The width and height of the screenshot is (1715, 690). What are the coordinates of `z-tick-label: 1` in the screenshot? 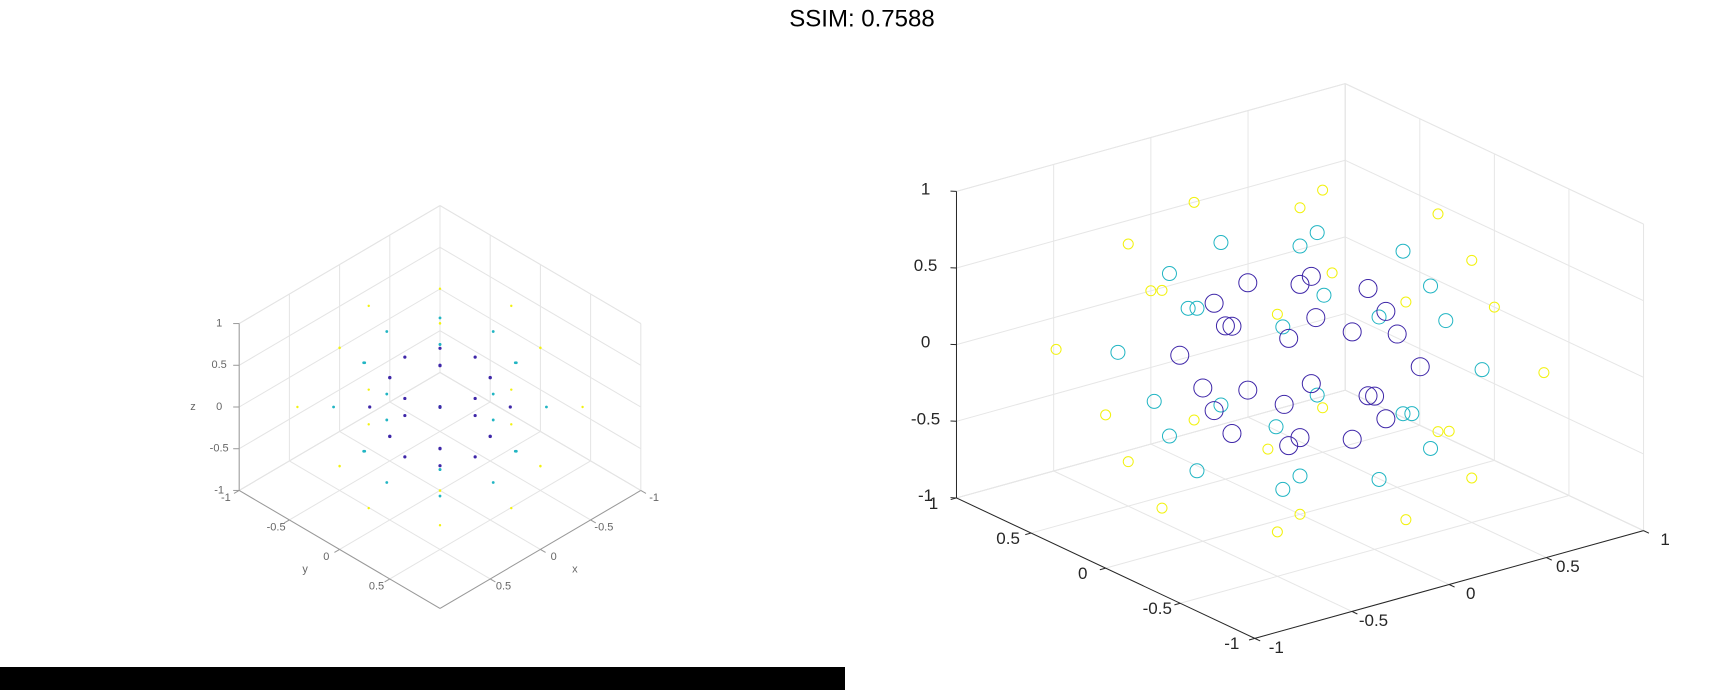 It's located at (219, 323).